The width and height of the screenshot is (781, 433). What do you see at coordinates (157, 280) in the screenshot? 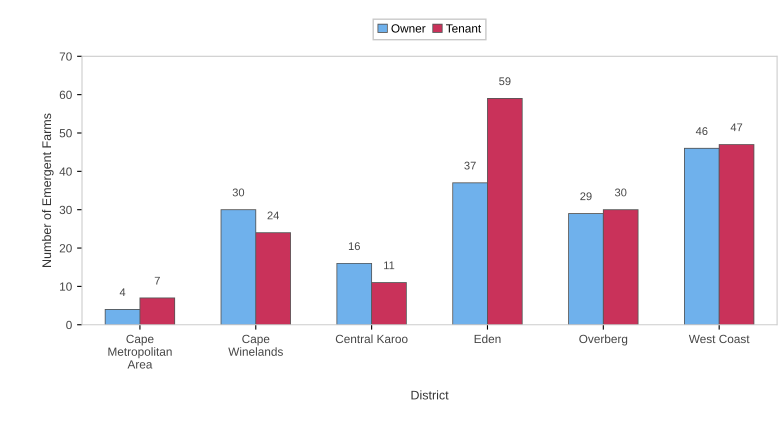
I see `data-label: 7` at bounding box center [157, 280].